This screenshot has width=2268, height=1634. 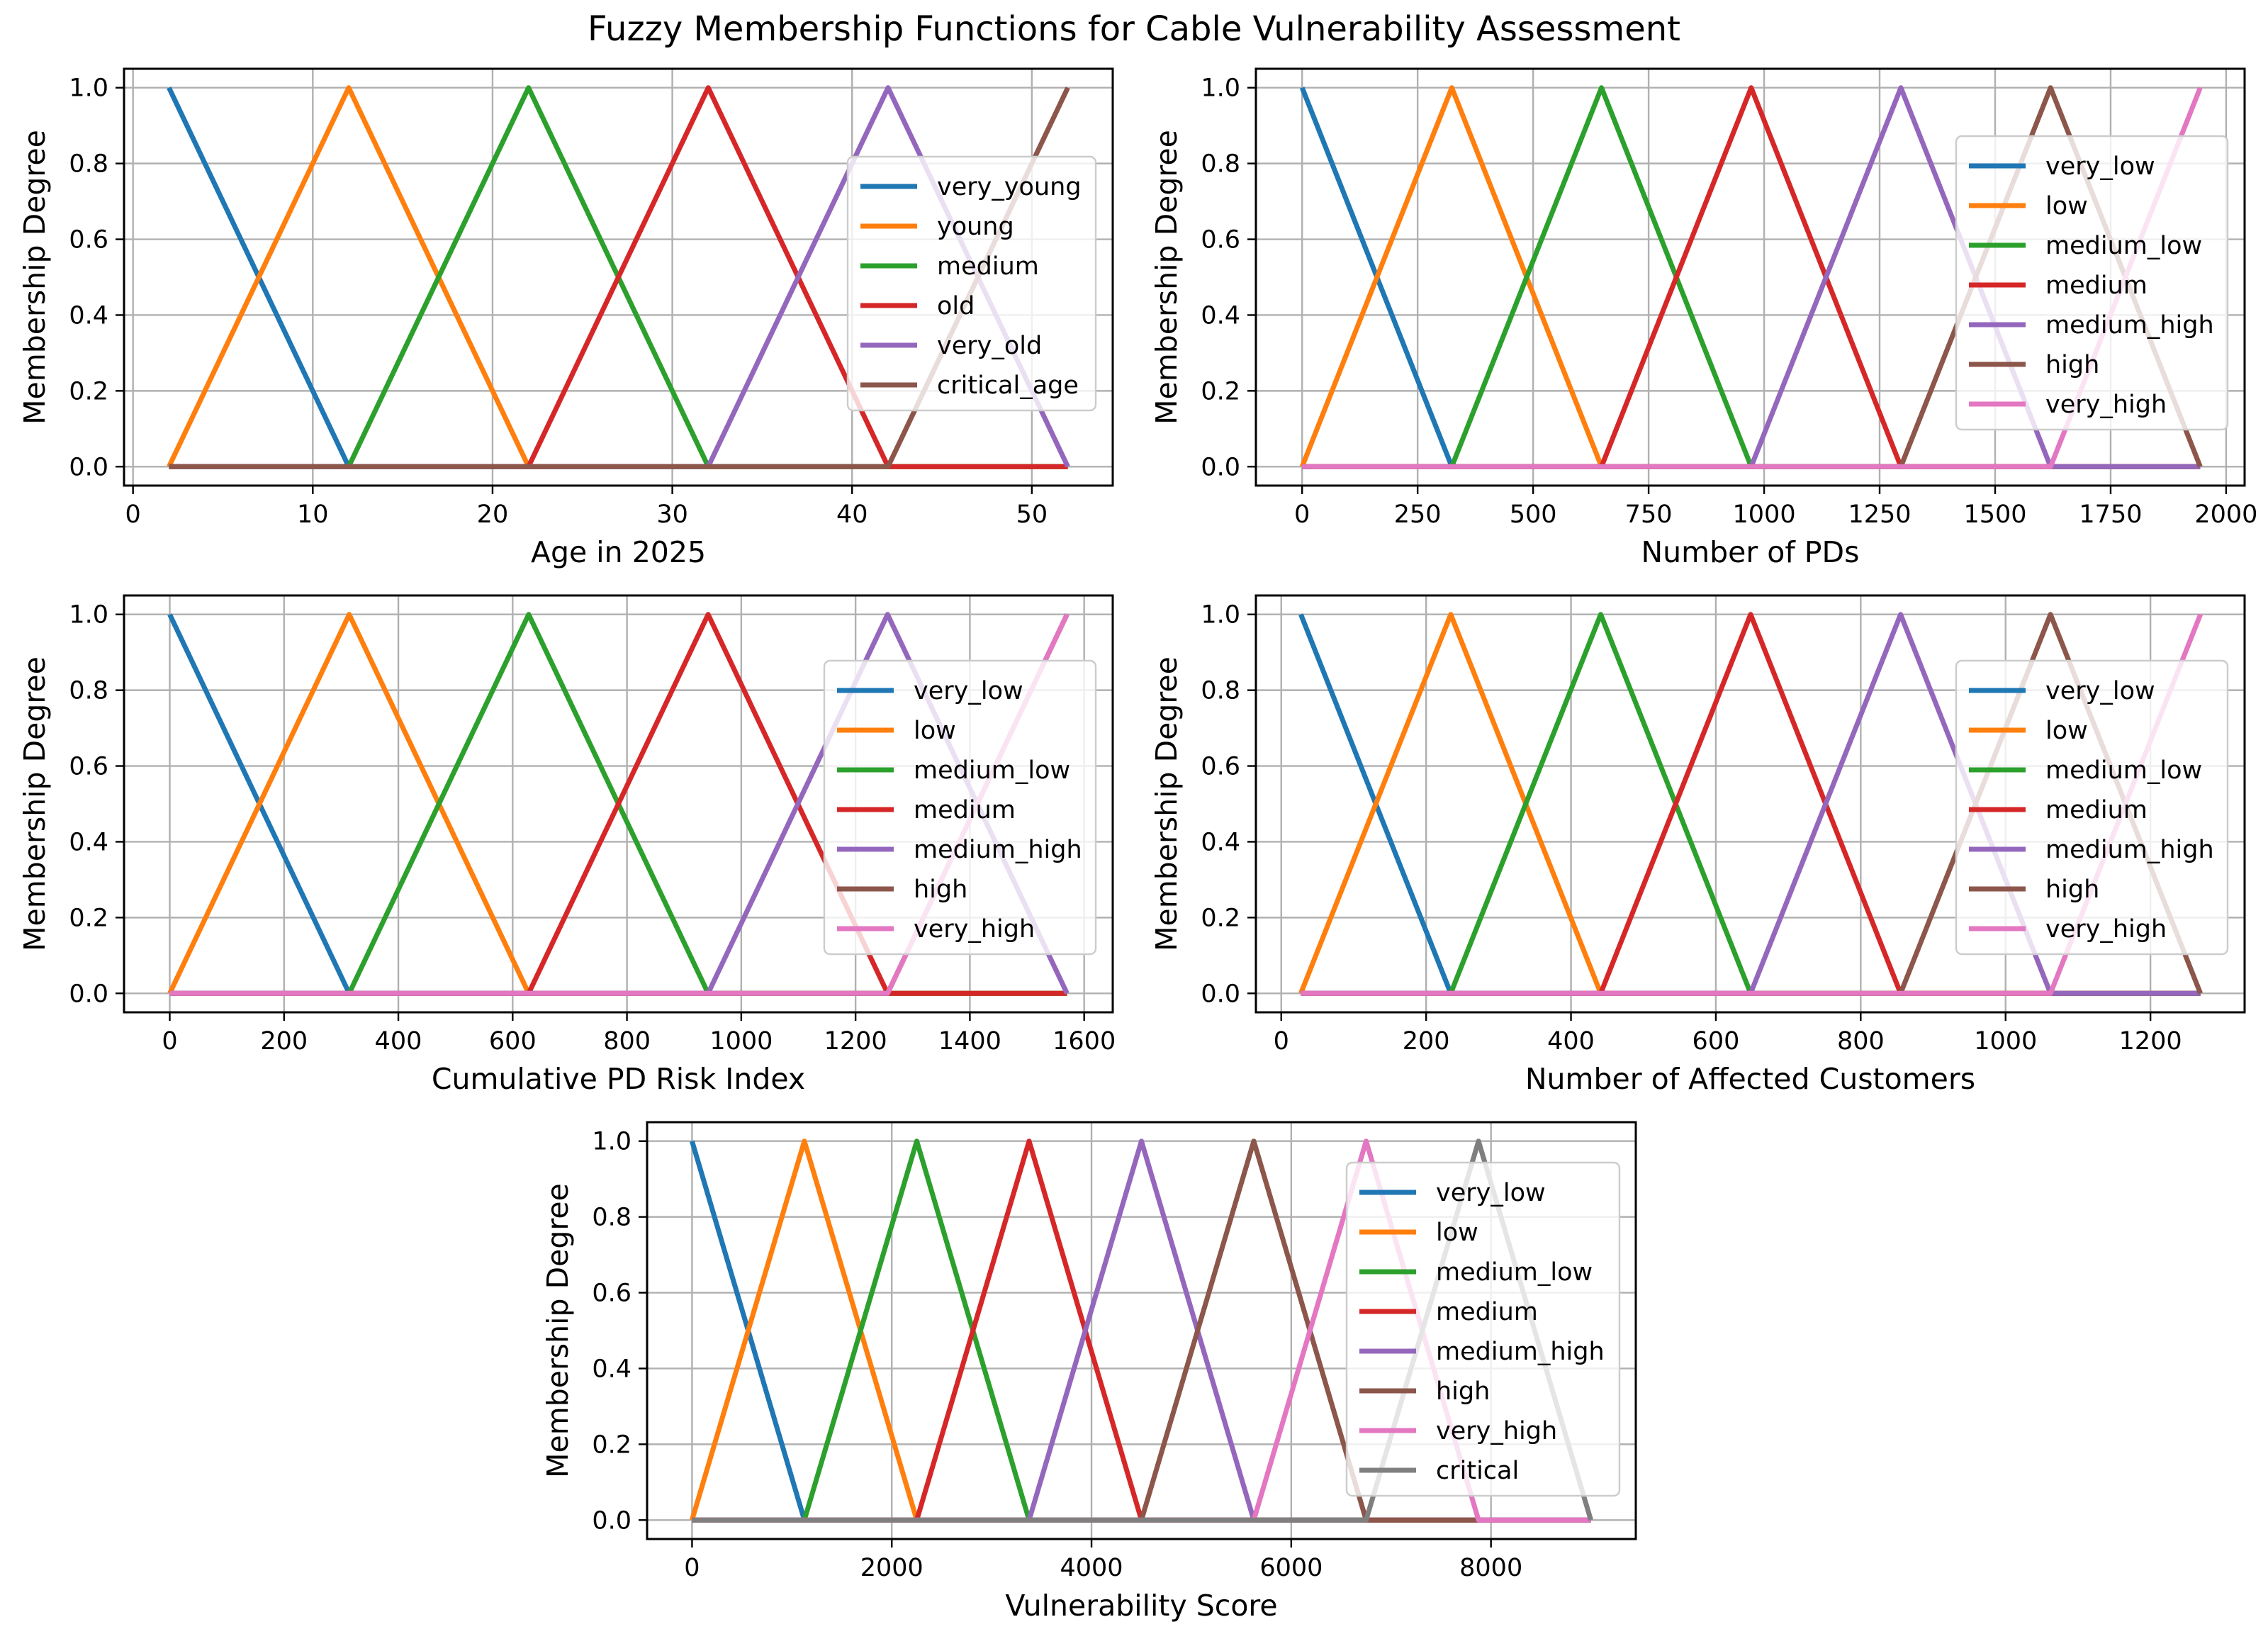 I want to click on chart-5-y-tick-label: 0.4, so click(x=611, y=1369).